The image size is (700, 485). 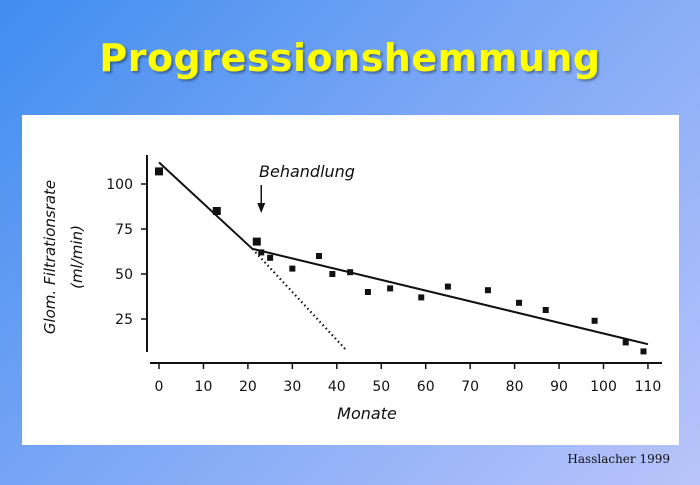 What do you see at coordinates (381, 387) in the screenshot?
I see `x-tick-label: 50` at bounding box center [381, 387].